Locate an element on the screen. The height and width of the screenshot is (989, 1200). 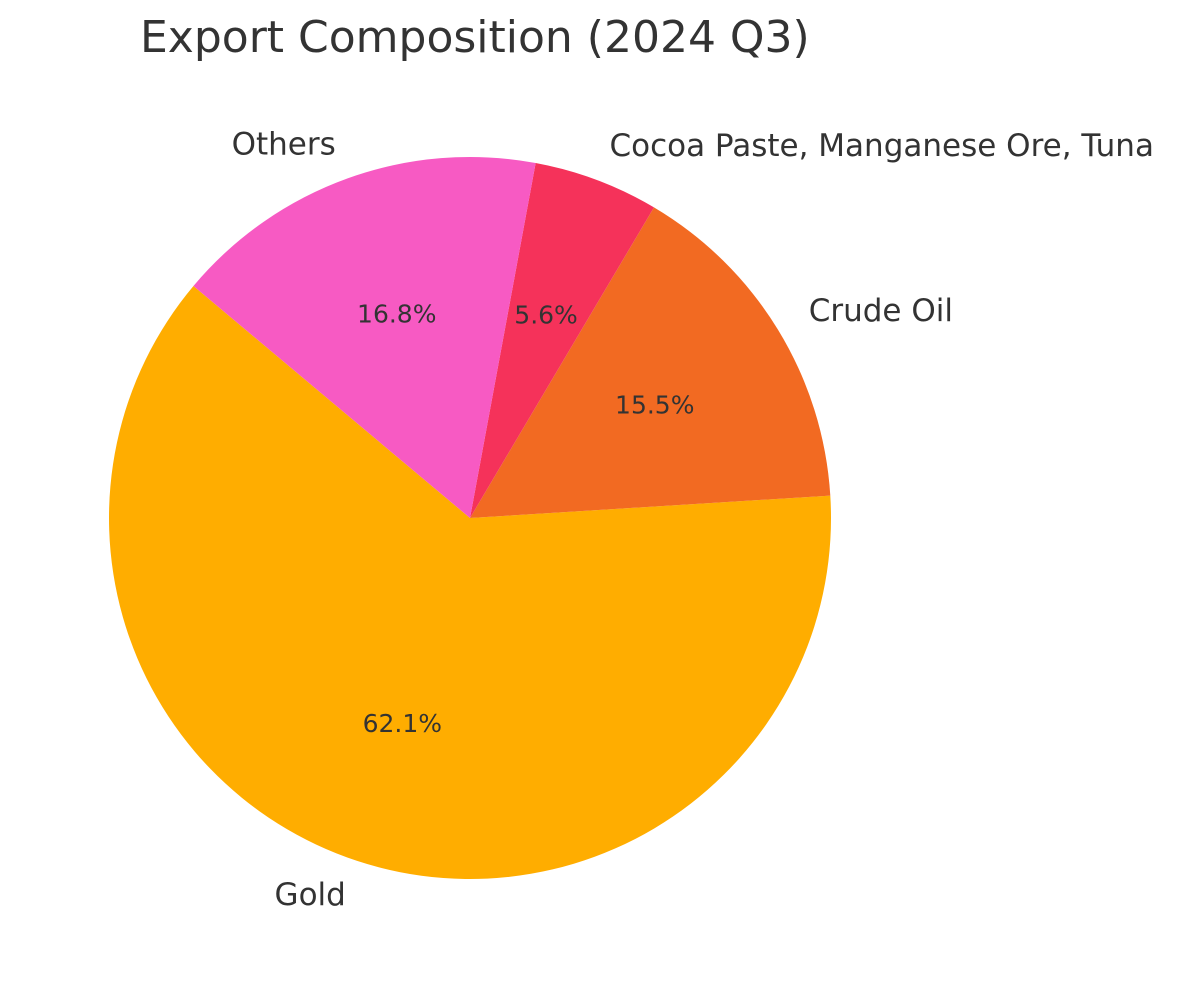
percent-label-others: 16.8% is located at coordinates (396, 314).